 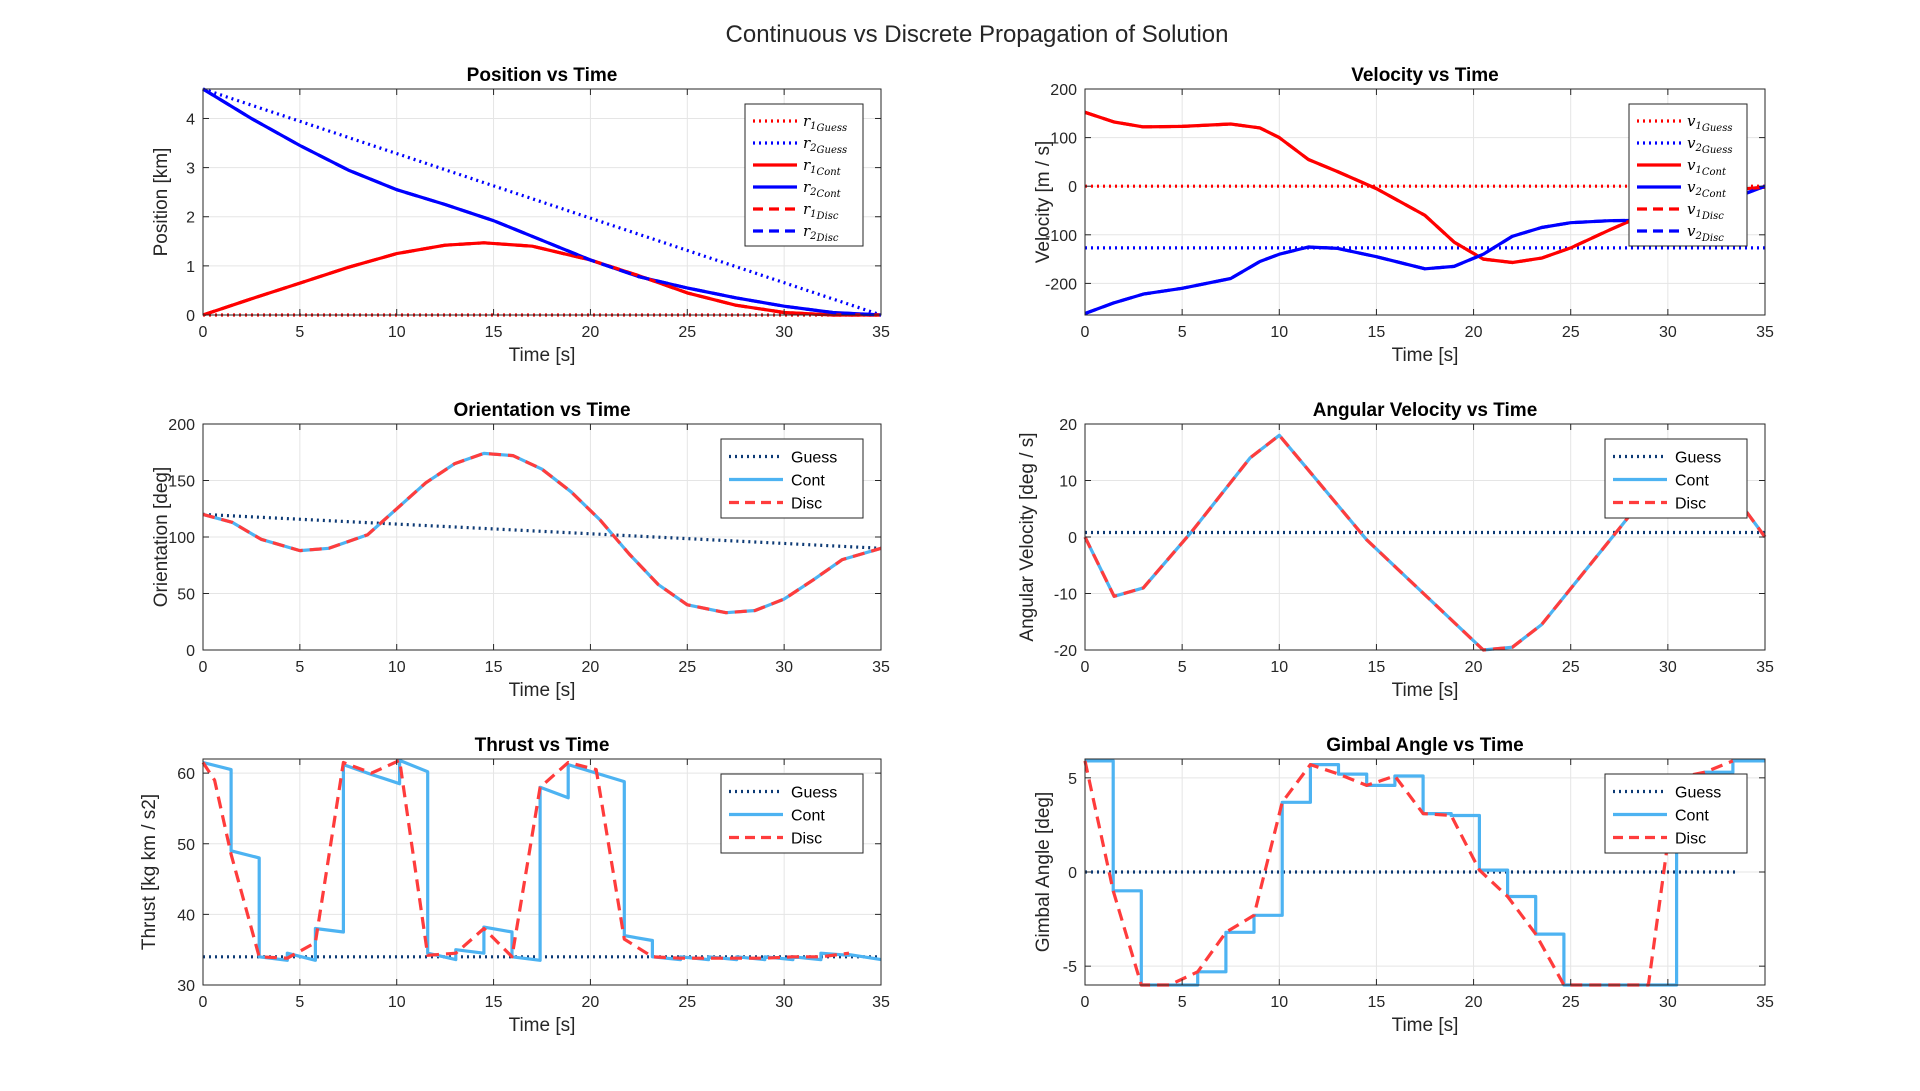 What do you see at coordinates (190, 218) in the screenshot?
I see `y-tick-label: 2` at bounding box center [190, 218].